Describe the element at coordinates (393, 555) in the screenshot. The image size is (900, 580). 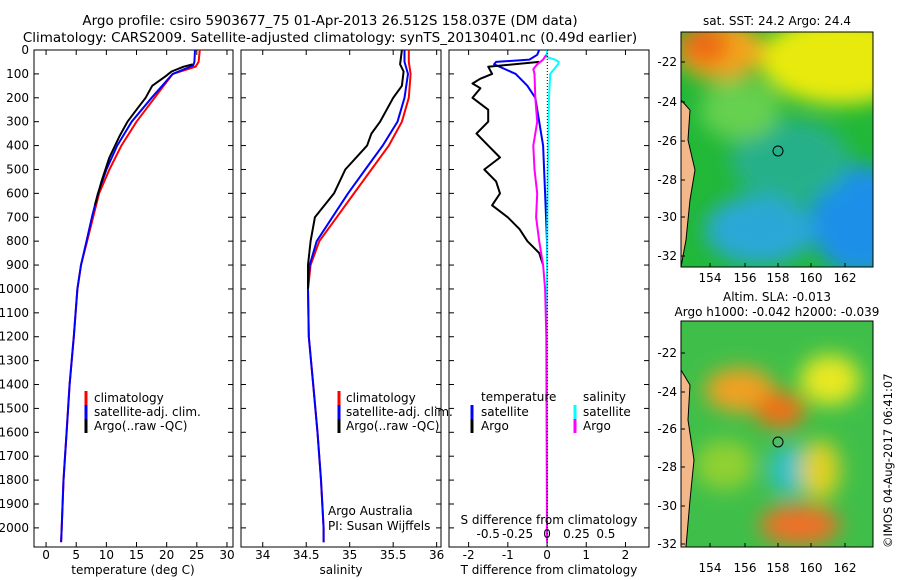
I see `x-tick-label: 35.5` at that location.